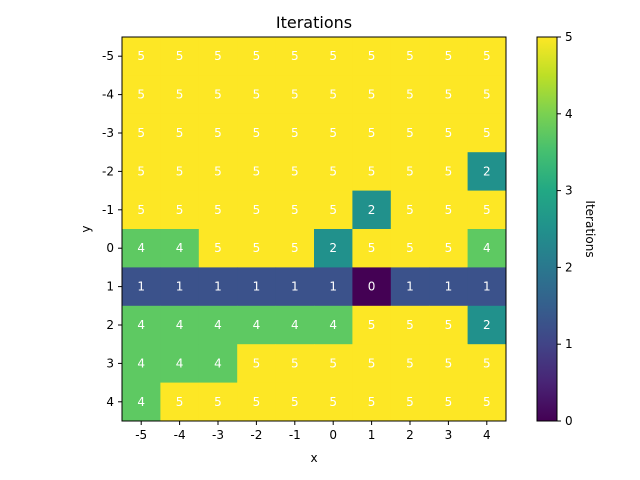 Image resolution: width=640 pixels, height=480 pixels. I want to click on x-tick-label: 0, so click(333, 435).